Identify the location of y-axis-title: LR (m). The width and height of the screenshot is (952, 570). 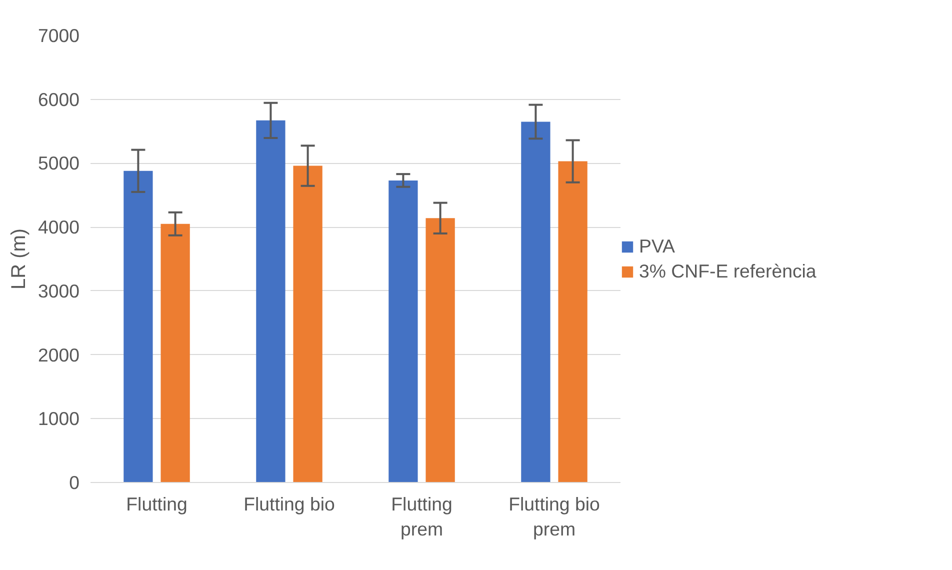
(19, 259).